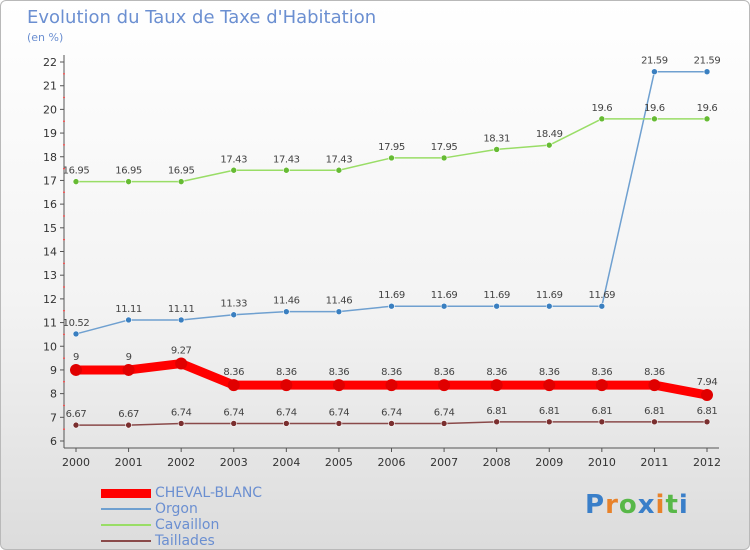 The image size is (750, 550). Describe the element at coordinates (76, 414) in the screenshot. I see `data-label-taillades: 6.67` at that location.